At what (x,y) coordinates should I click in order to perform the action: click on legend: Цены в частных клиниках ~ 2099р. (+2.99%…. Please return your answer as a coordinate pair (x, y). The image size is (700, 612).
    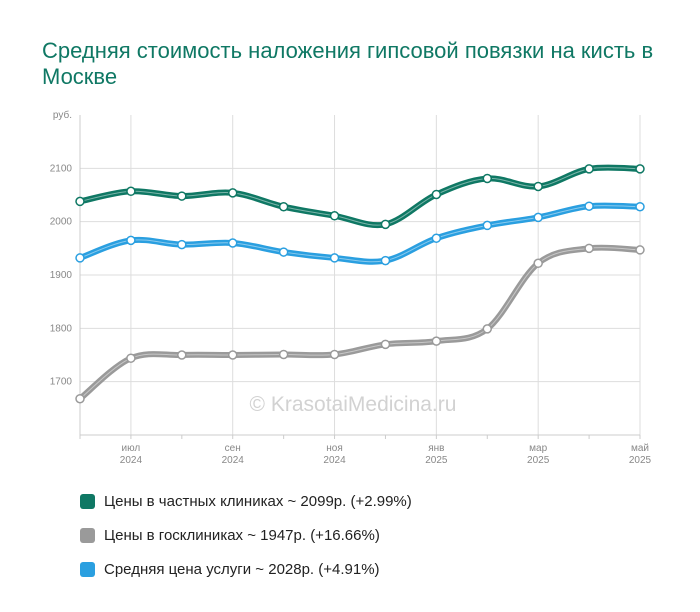
    Looking at the image, I should click on (246, 535).